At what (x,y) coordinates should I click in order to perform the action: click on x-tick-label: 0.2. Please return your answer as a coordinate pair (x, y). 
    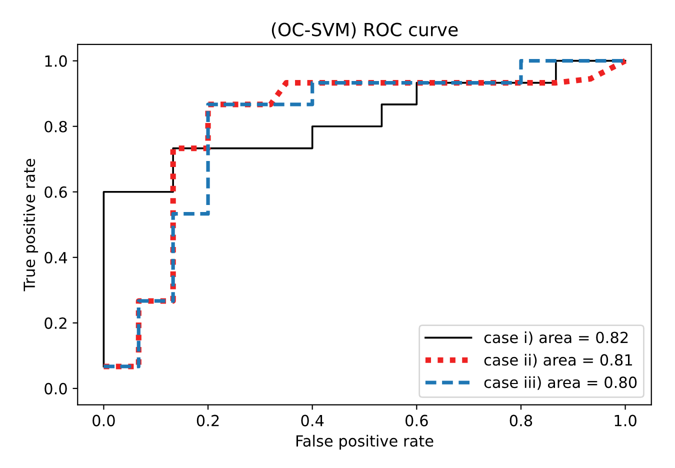
    Looking at the image, I should click on (207, 420).